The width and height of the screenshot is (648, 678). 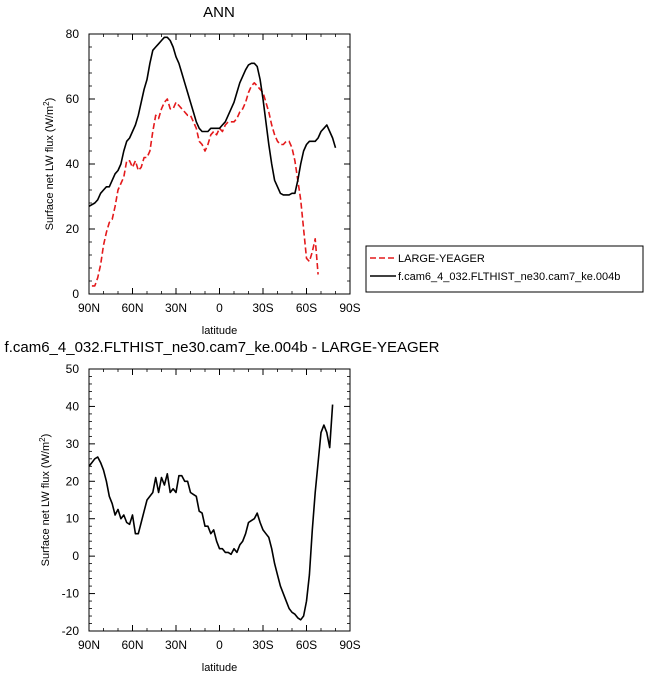 I want to click on chart-top-ytick-label: 0, so click(x=75, y=294).